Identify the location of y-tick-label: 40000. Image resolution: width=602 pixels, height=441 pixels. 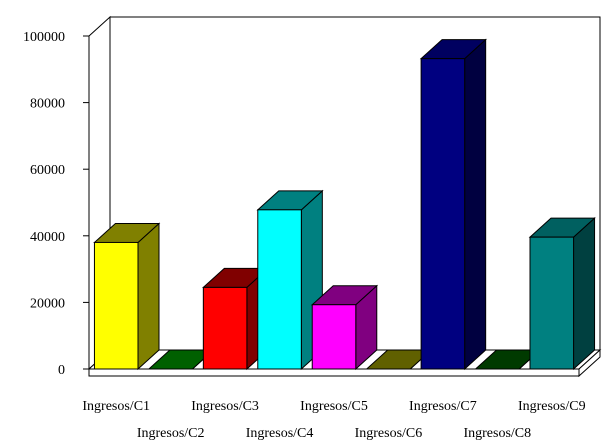
(47, 237).